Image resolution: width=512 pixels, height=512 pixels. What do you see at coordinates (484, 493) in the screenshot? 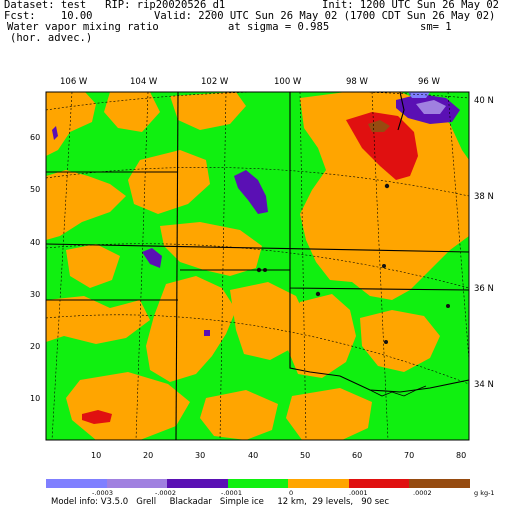
I see `legend-units: g kg-1` at bounding box center [484, 493].